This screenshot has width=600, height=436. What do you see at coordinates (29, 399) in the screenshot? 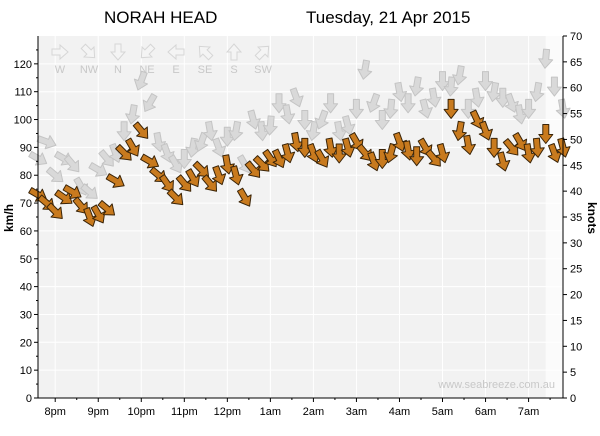
I see `y-tick-label: 0` at bounding box center [29, 399].